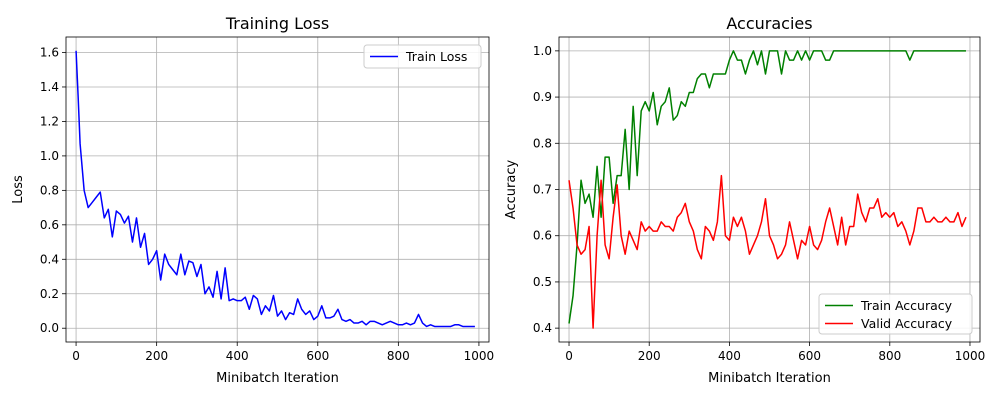  I want to click on y-tick-label: 0.5, so click(542, 282).